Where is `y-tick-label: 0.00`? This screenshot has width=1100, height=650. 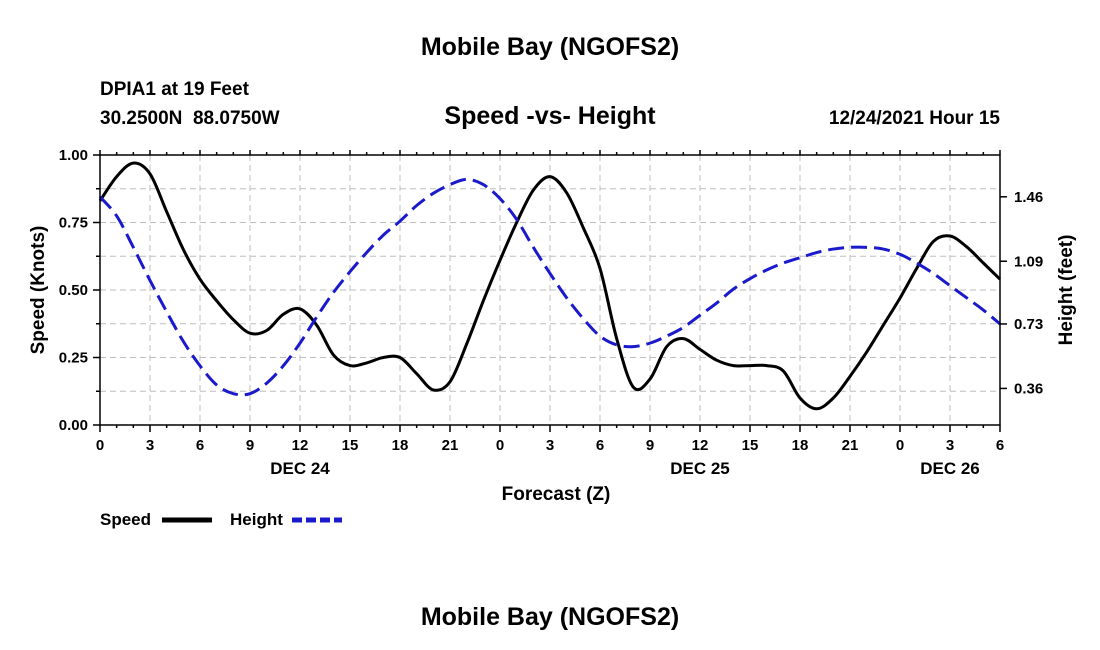
y-tick-label: 0.00 is located at coordinates (73, 425).